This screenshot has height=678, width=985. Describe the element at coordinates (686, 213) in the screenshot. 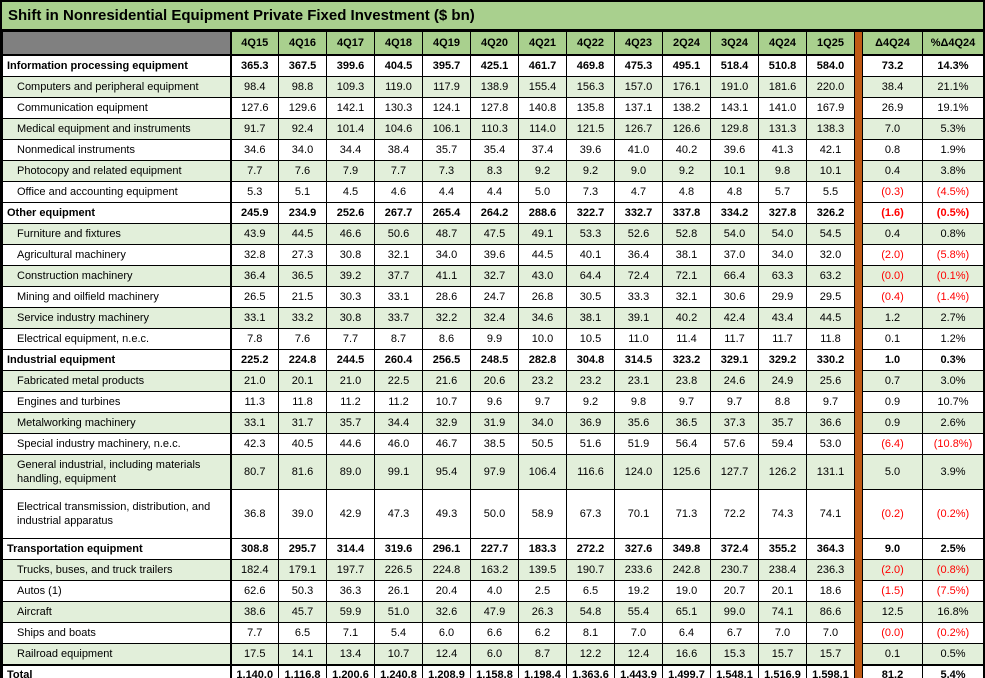

I see `value-cell: 337.8` at that location.